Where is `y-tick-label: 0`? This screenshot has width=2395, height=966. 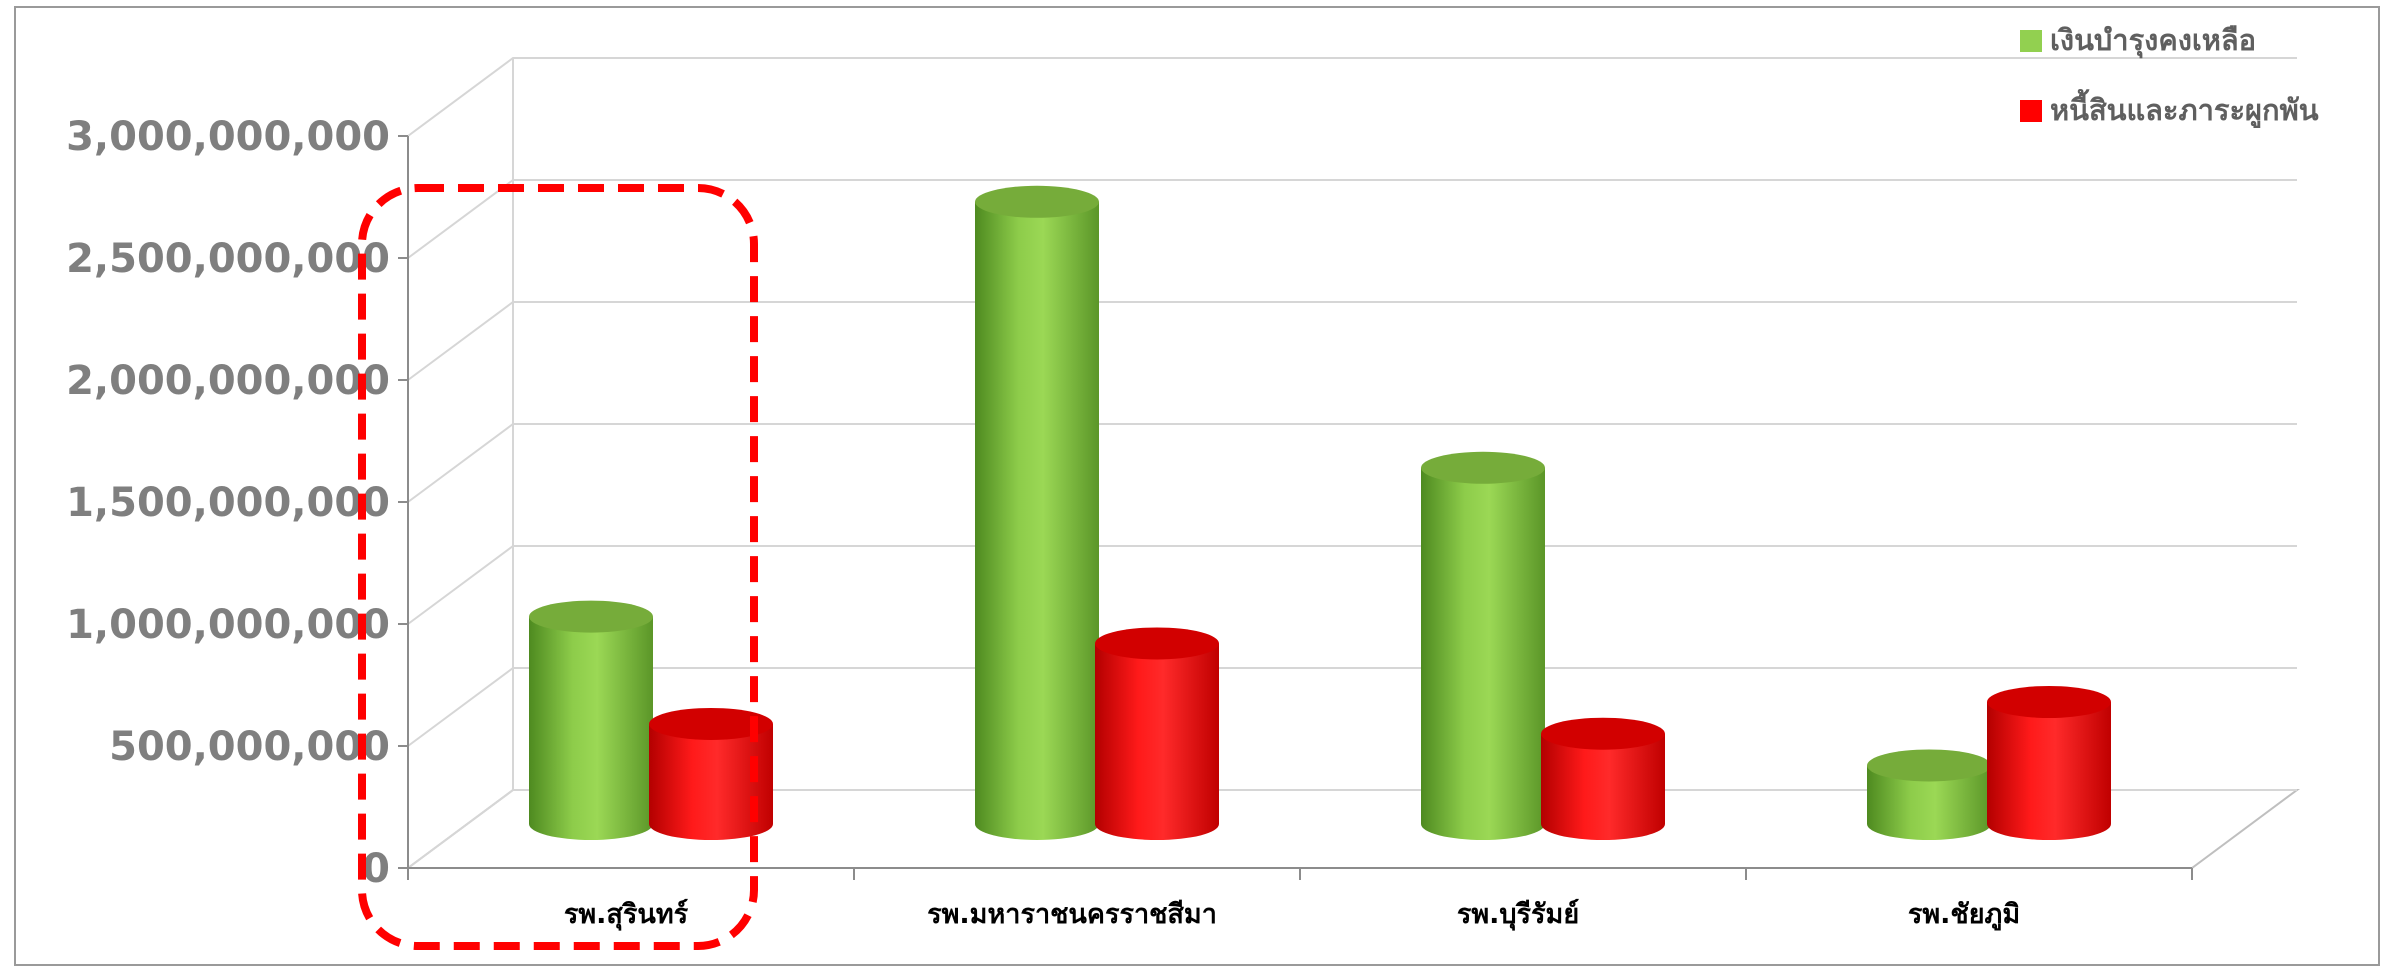
y-tick-label: 0 is located at coordinates (376, 869).